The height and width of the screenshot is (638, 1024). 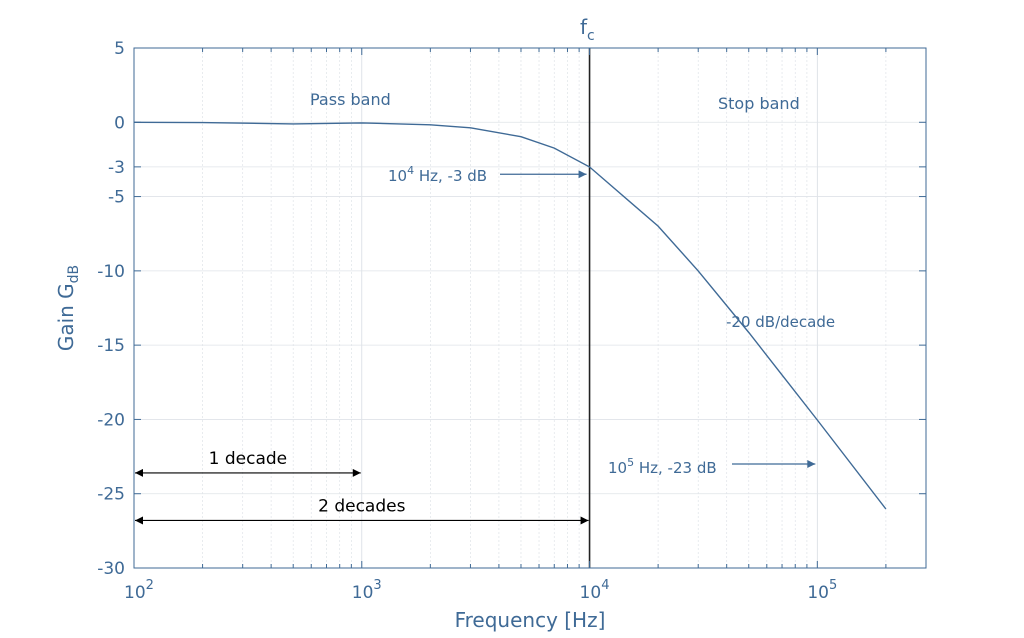 I want to click on annotation-cutoff-point: 104 Hz, -3 dB, so click(x=437, y=174).